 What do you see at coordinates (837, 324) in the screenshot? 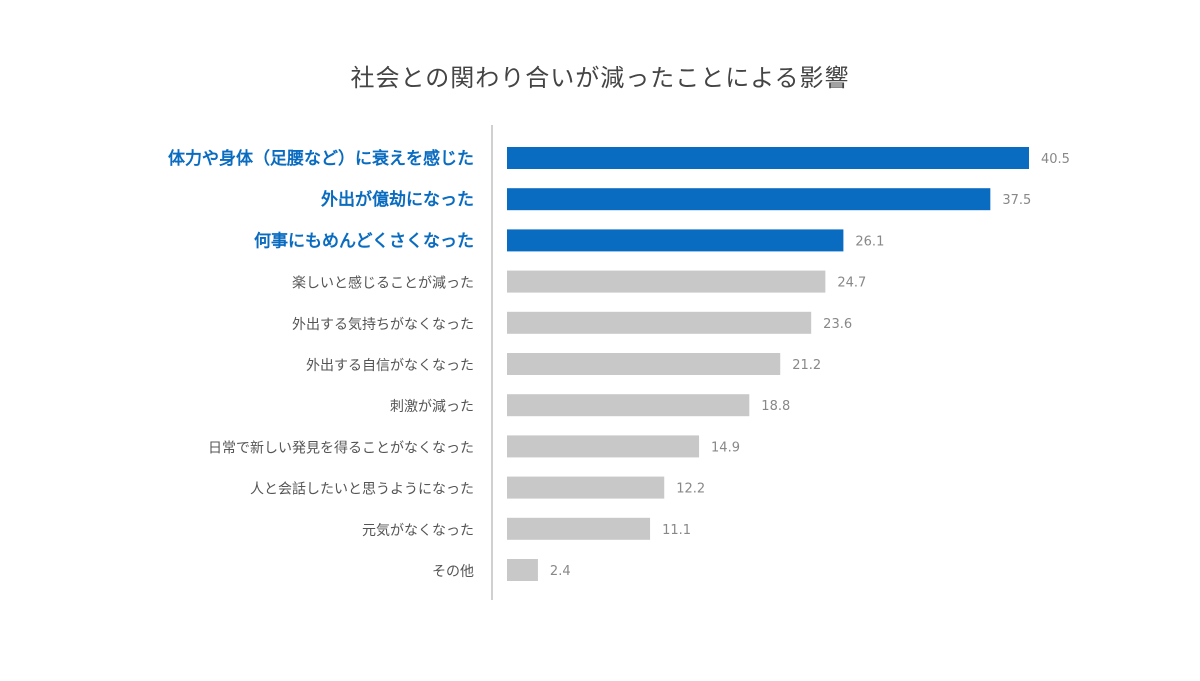
I see `value-label: 23.6` at bounding box center [837, 324].